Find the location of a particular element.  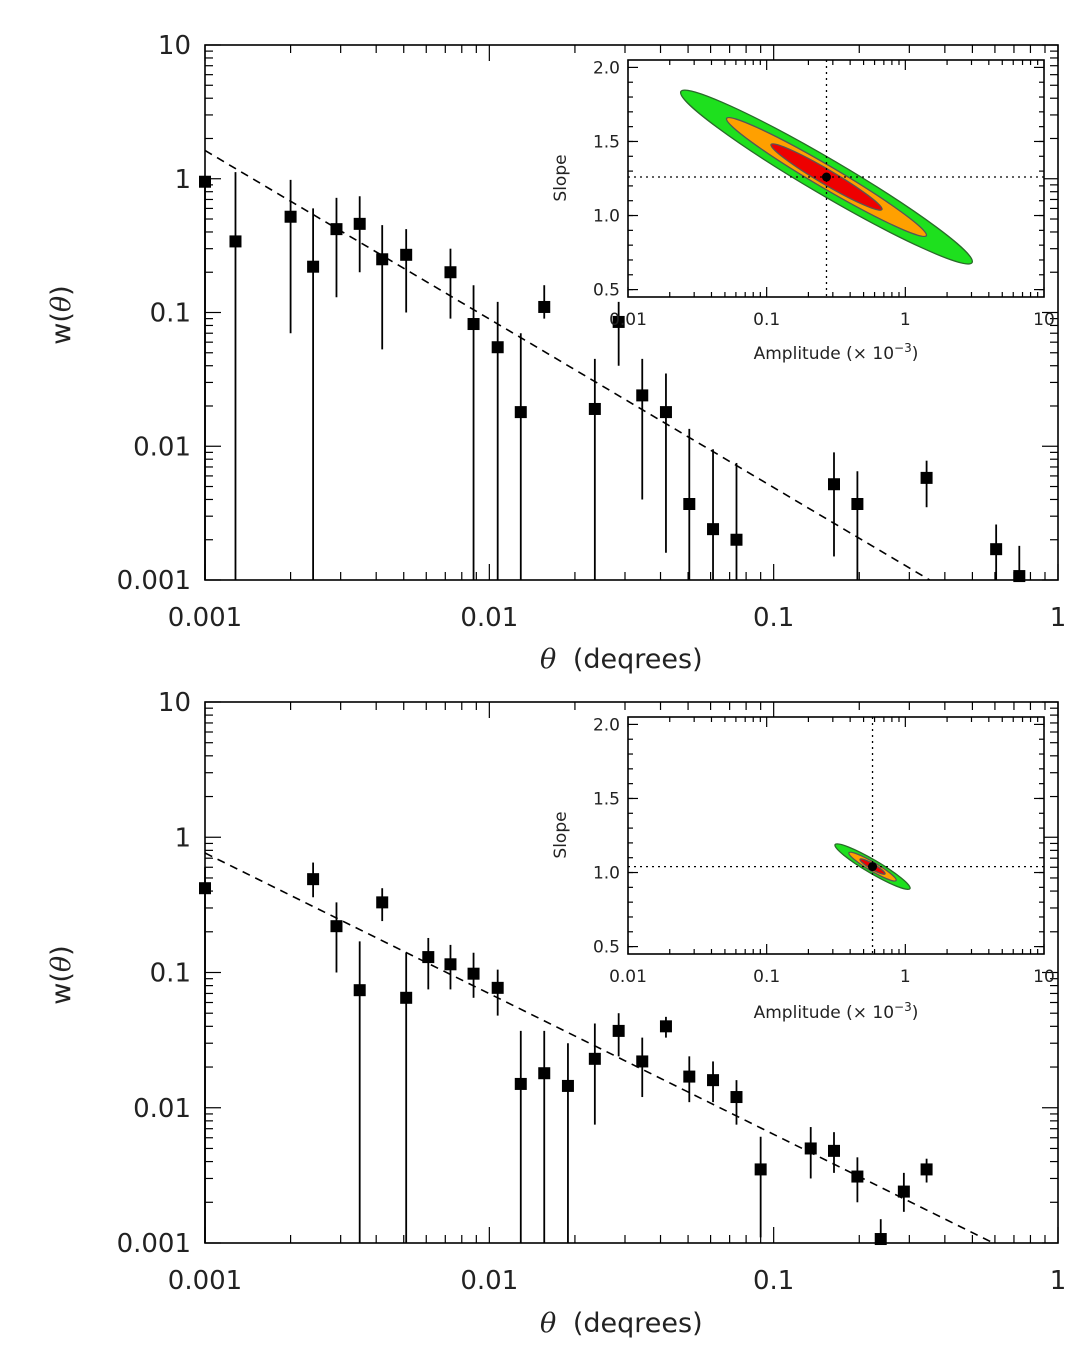

best-fit-point is located at coordinates (873, 867).